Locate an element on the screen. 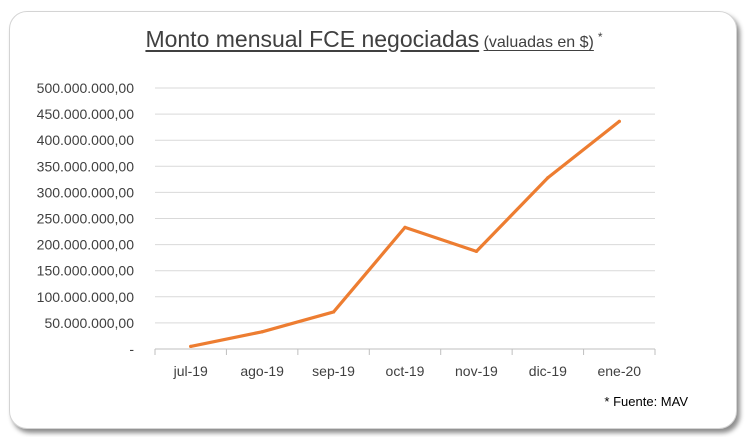 The image size is (748, 437). y-tick-label: 400.000.000,00 is located at coordinates (86, 140).